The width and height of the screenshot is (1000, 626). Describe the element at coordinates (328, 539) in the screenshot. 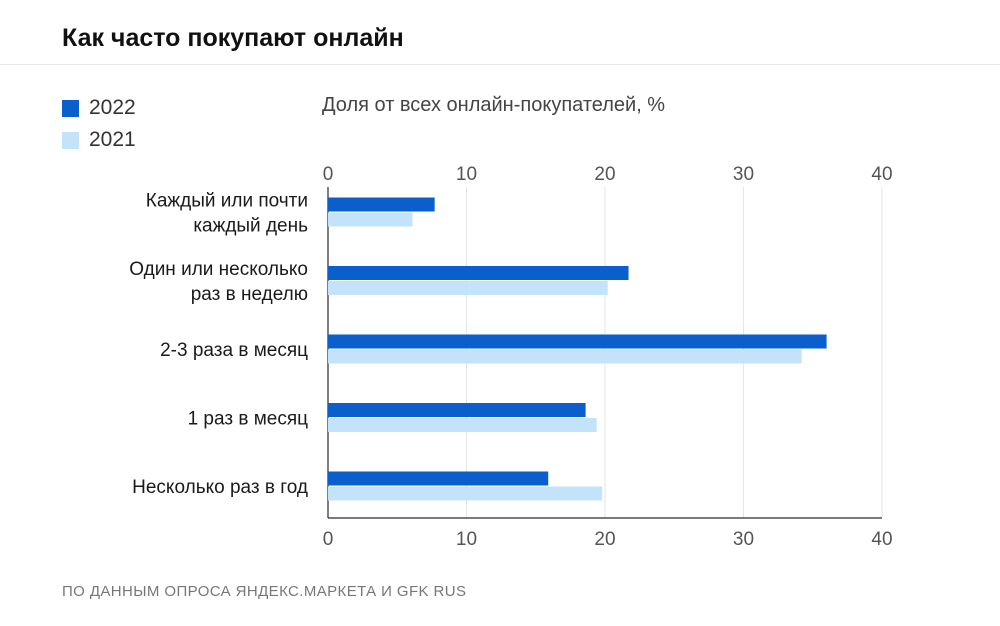

I see `x-tick-label-bottom: 0` at that location.